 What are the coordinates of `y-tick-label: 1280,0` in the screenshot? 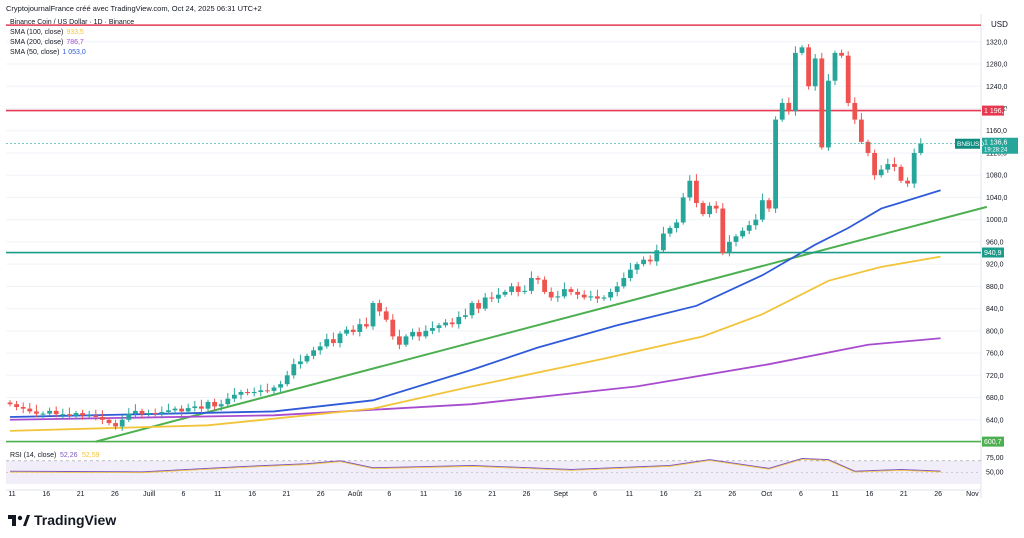 It's located at (997, 65).